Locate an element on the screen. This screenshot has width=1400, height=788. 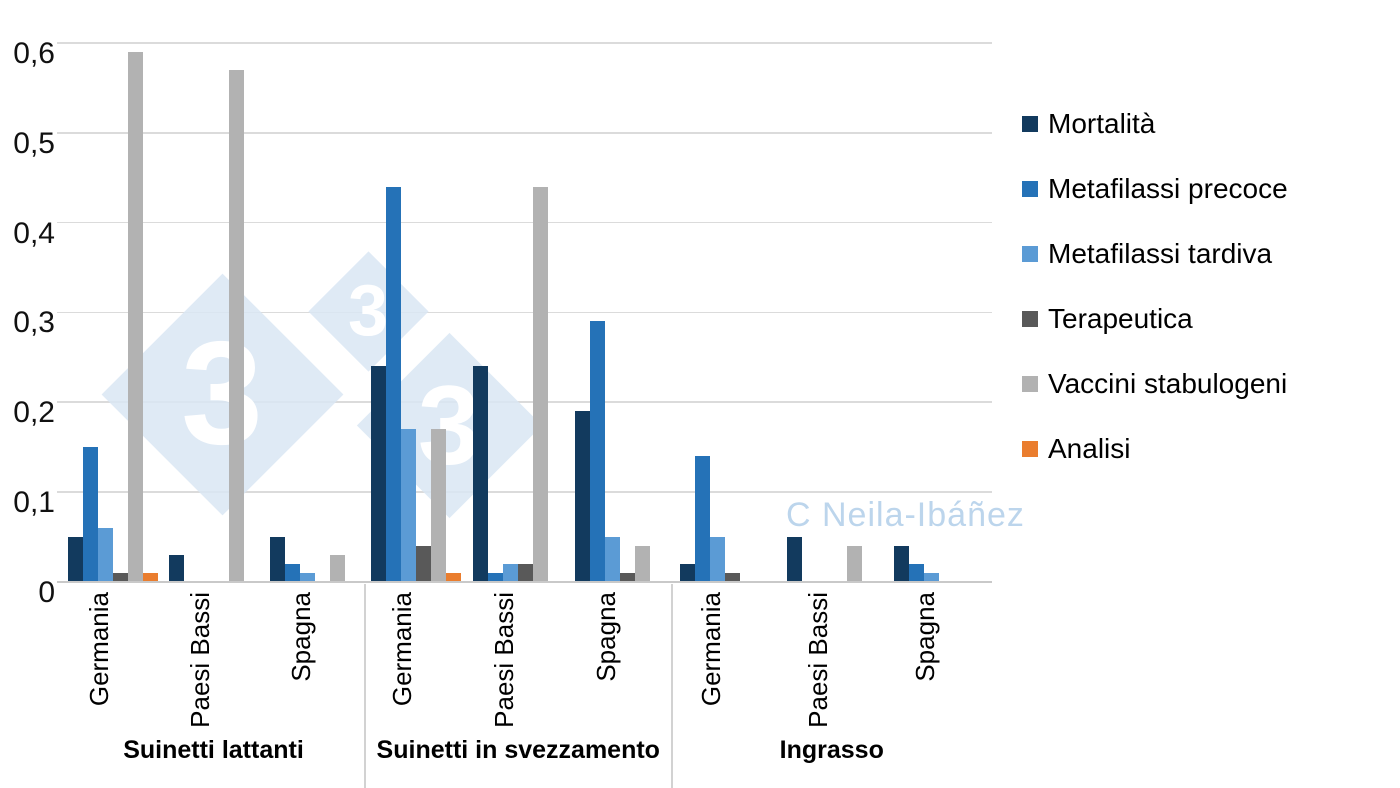
legend-label: Vaccini stabulogeni is located at coordinates (1168, 383).